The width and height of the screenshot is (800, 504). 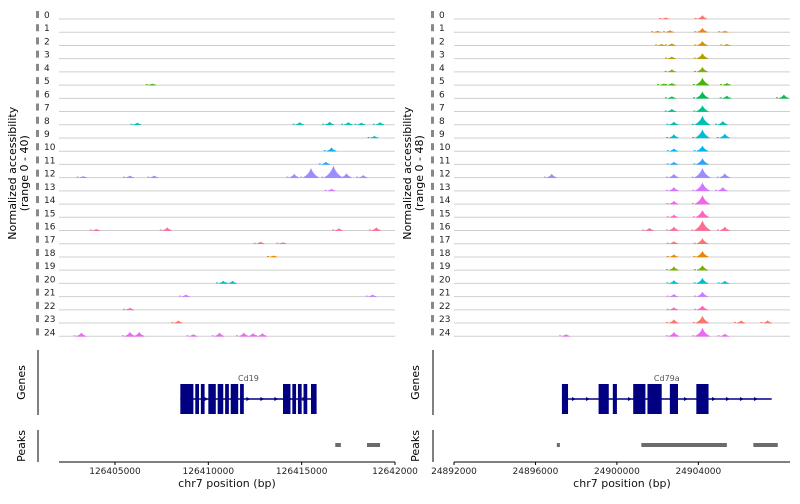 I want to click on cluster-label: 1, so click(x=442, y=29).